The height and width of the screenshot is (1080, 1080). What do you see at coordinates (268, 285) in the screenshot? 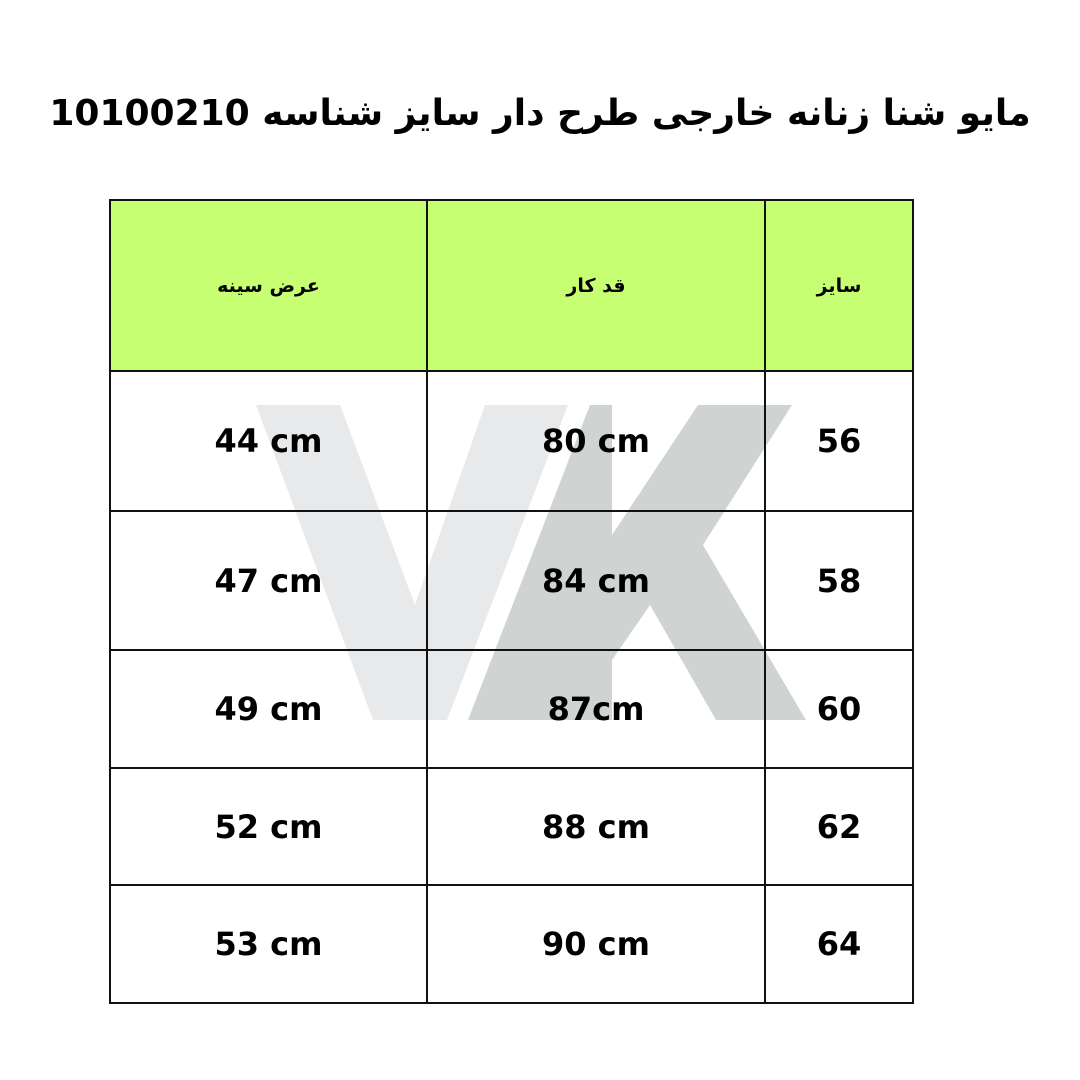
I see `header-chest-width: عرض سینه` at bounding box center [268, 285].